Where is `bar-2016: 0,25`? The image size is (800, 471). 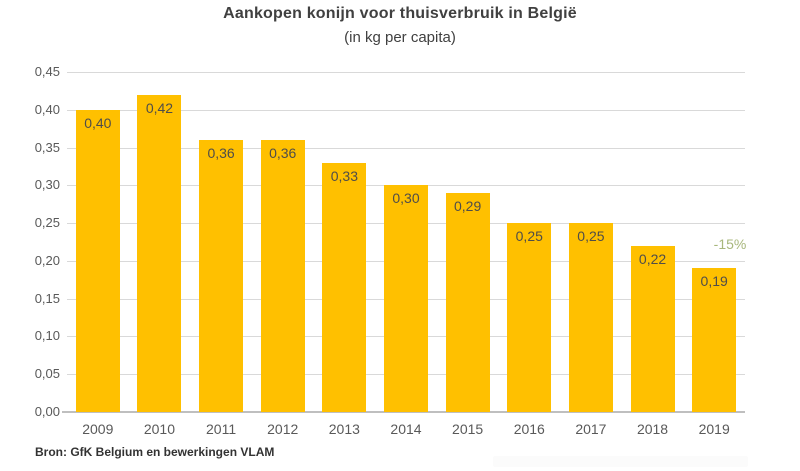
bar-2016: 0,25 is located at coordinates (529, 317).